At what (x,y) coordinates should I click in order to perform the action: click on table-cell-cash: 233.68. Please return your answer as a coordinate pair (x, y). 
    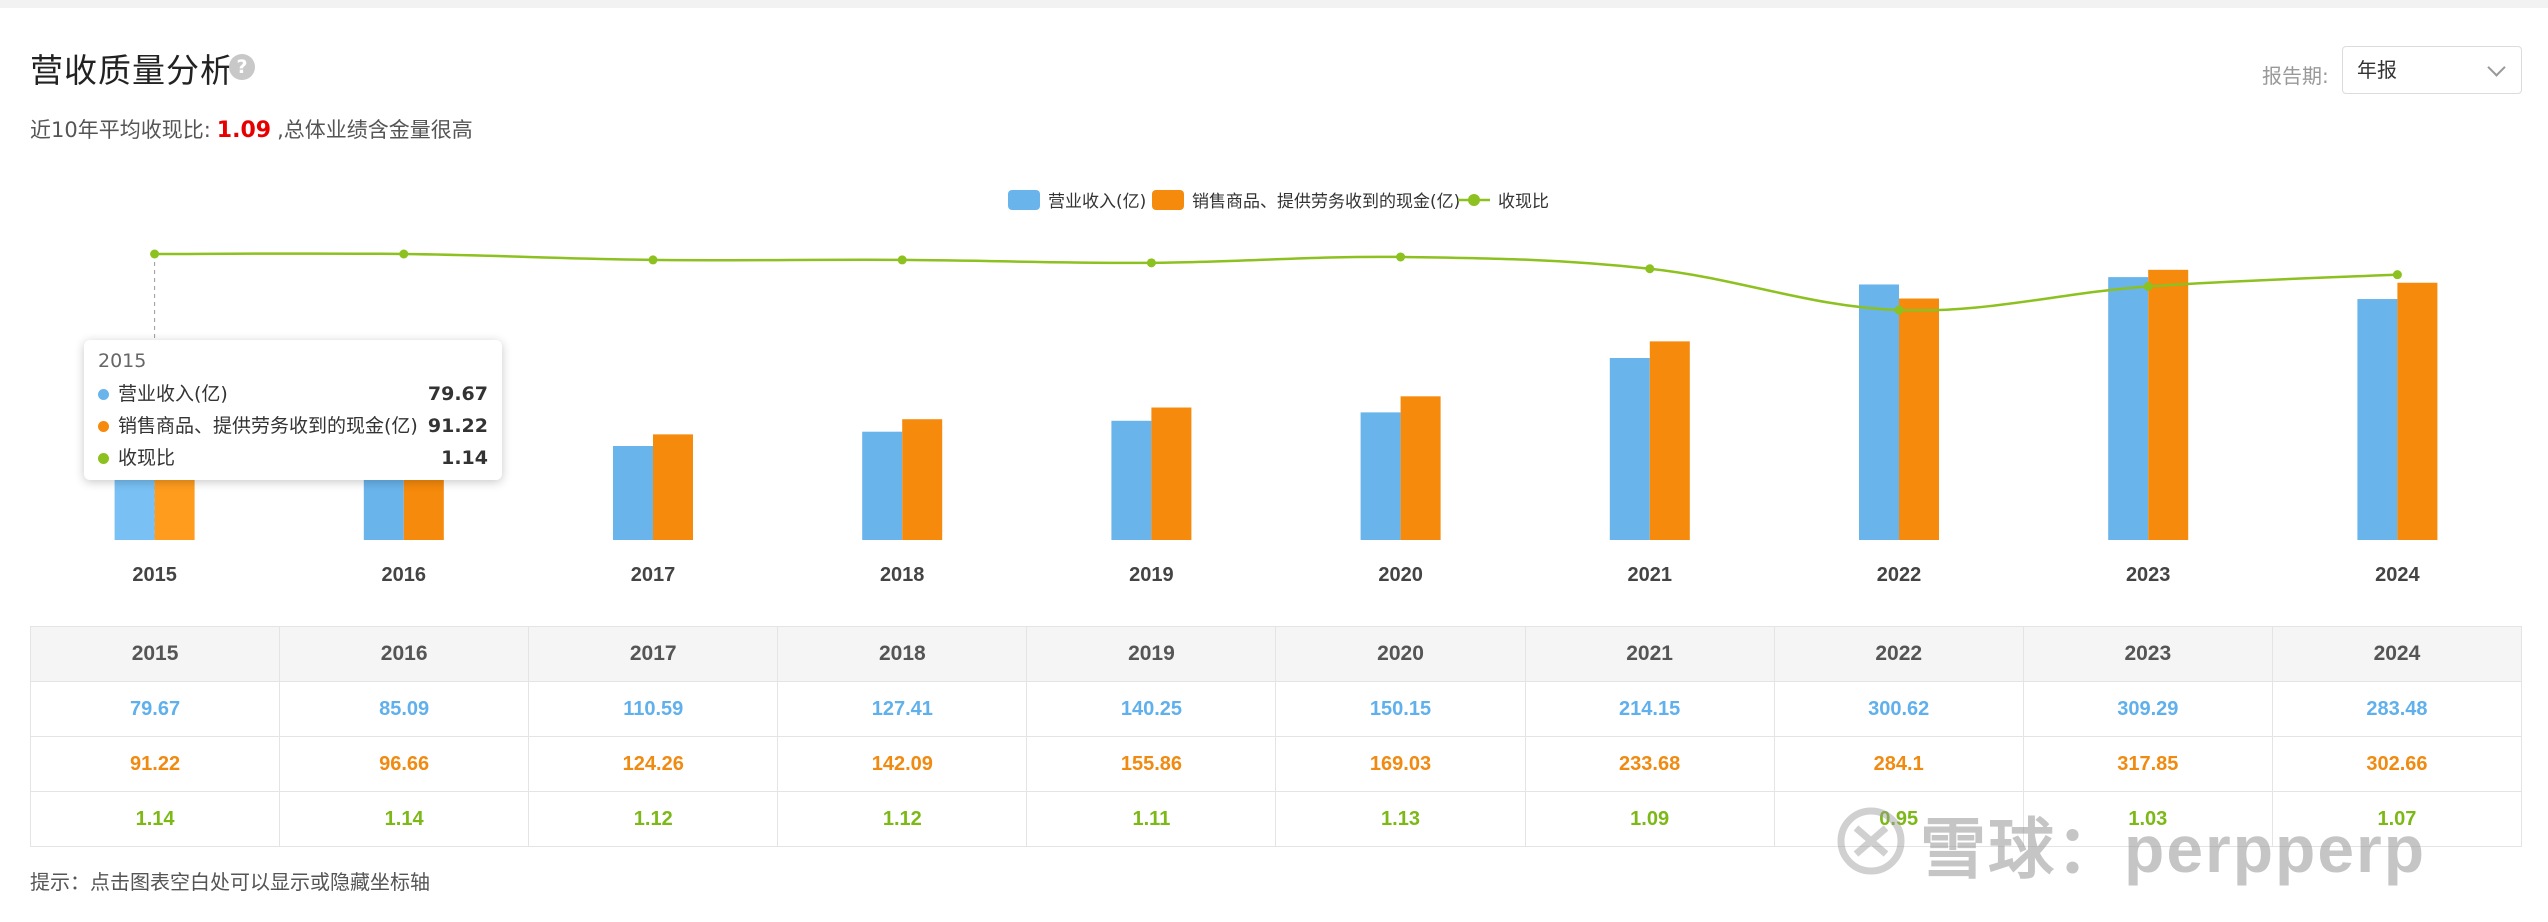
    Looking at the image, I should click on (1649, 764).